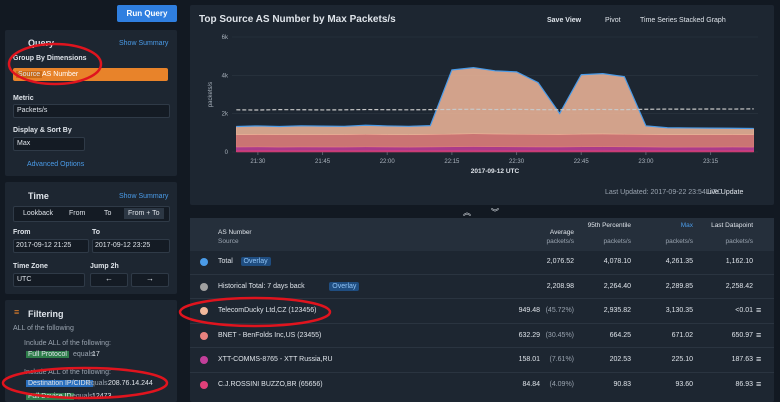  Describe the element at coordinates (96, 354) in the screenshot. I see `condition-value: 17` at that location.